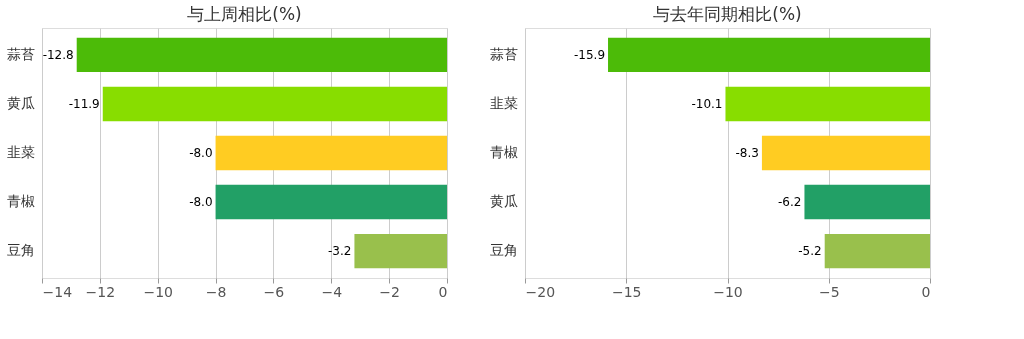  I want to click on data-label: -12.8, so click(58, 54).